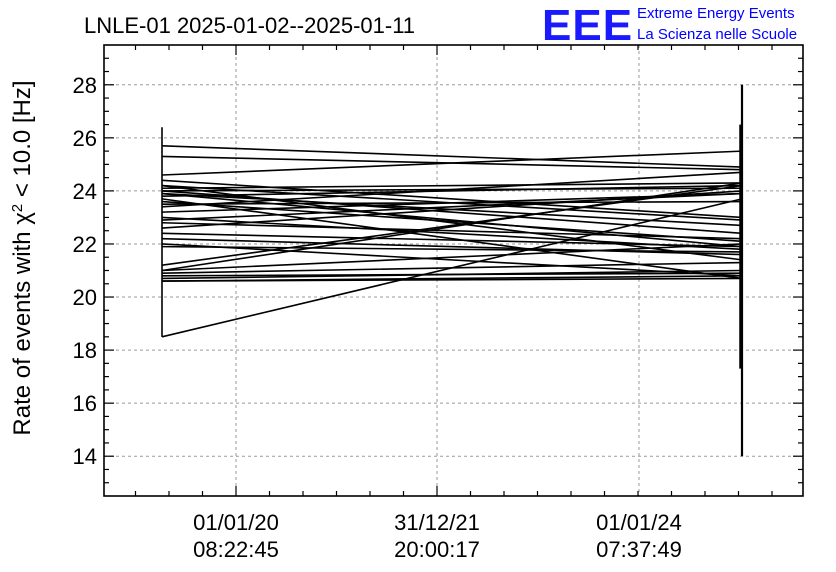  I want to click on y-tick-label-5: 24, so click(85, 191).